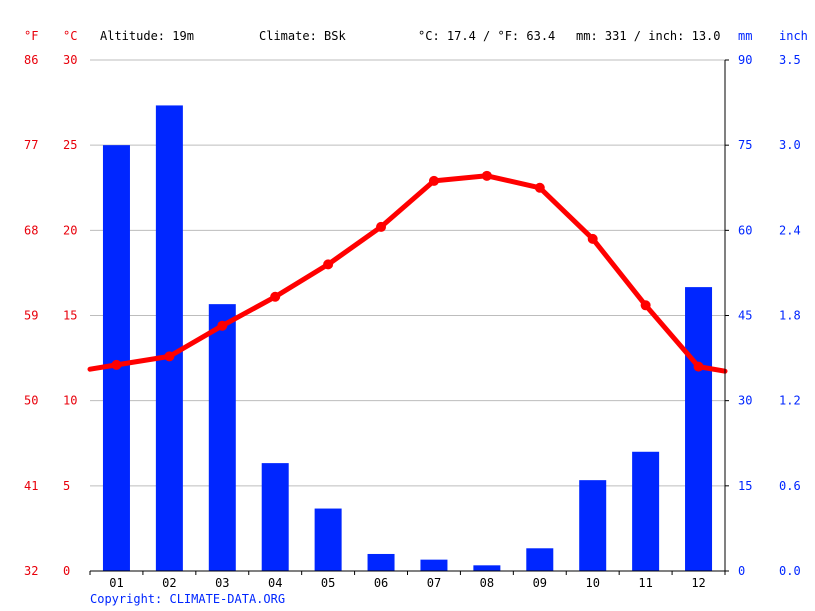 This screenshot has width=815, height=611. I want to click on unit-inch-label: inch, so click(793, 36).